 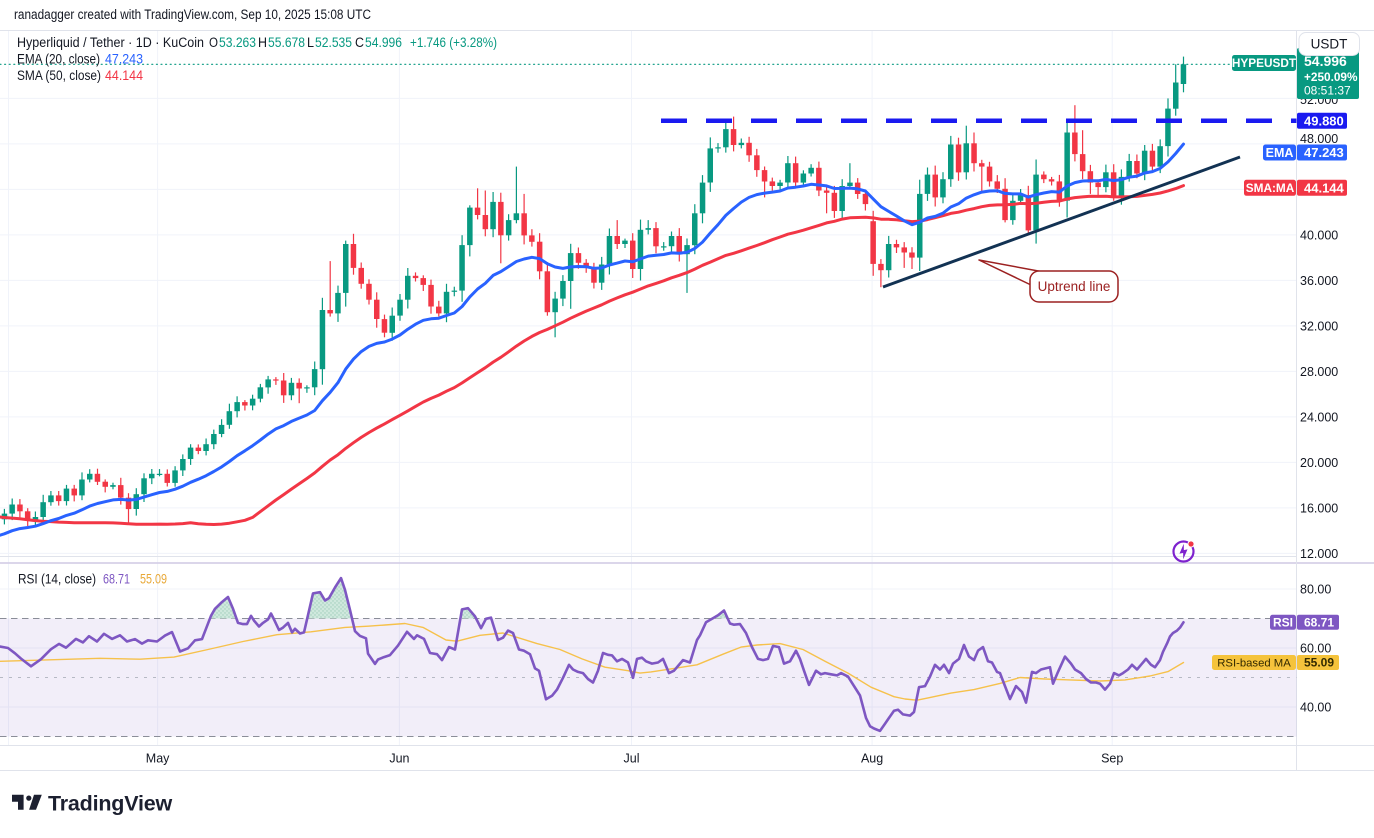 I want to click on svg-text: 53.263, so click(x=237, y=42).